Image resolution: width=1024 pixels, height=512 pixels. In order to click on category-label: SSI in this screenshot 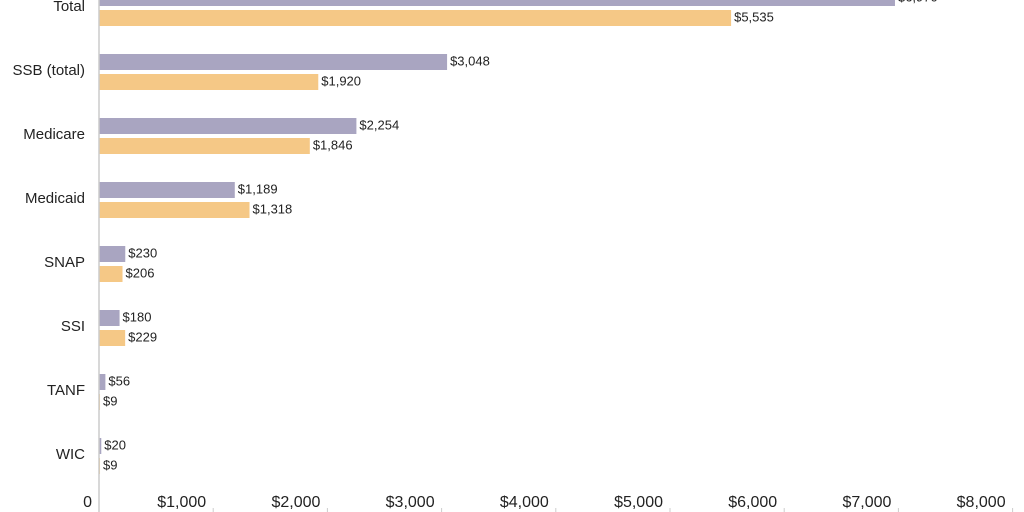, I will do `click(73, 326)`.